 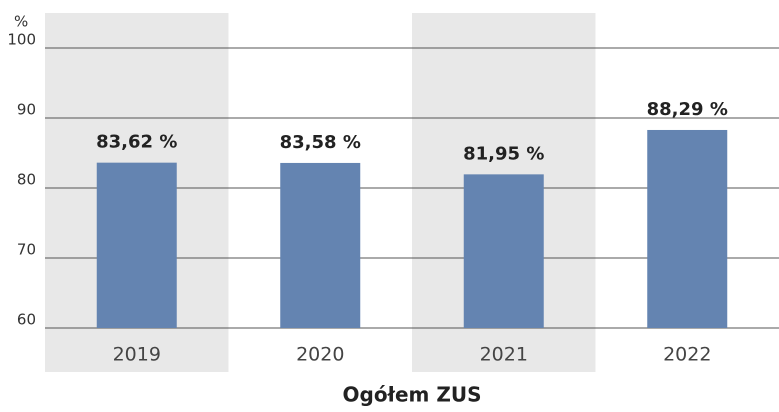 What do you see at coordinates (26, 110) in the screenshot?
I see `y-tick-label: 90` at bounding box center [26, 110].